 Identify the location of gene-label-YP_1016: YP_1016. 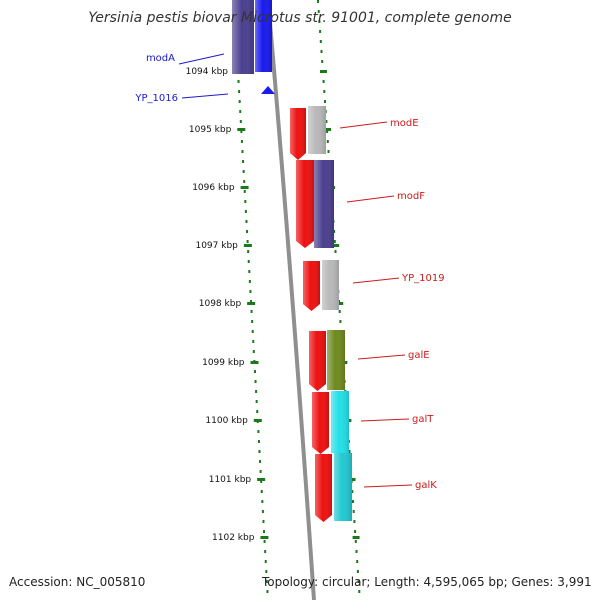
(156, 98).